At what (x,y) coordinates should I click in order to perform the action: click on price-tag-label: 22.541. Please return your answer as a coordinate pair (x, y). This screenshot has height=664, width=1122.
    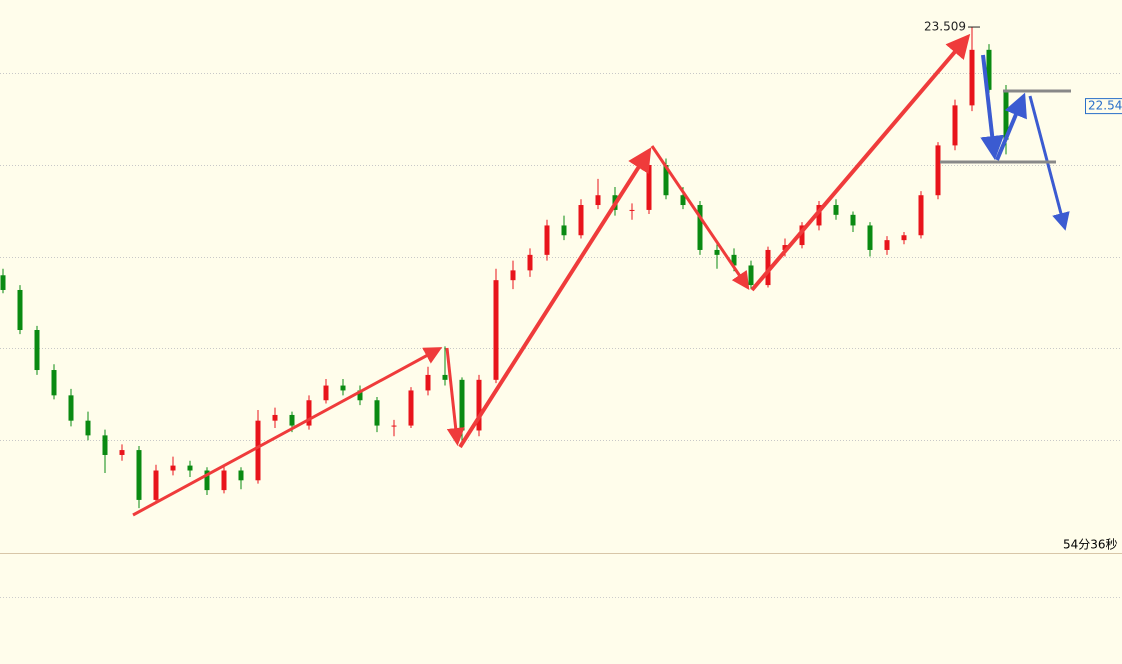
    Looking at the image, I should click on (1105, 106).